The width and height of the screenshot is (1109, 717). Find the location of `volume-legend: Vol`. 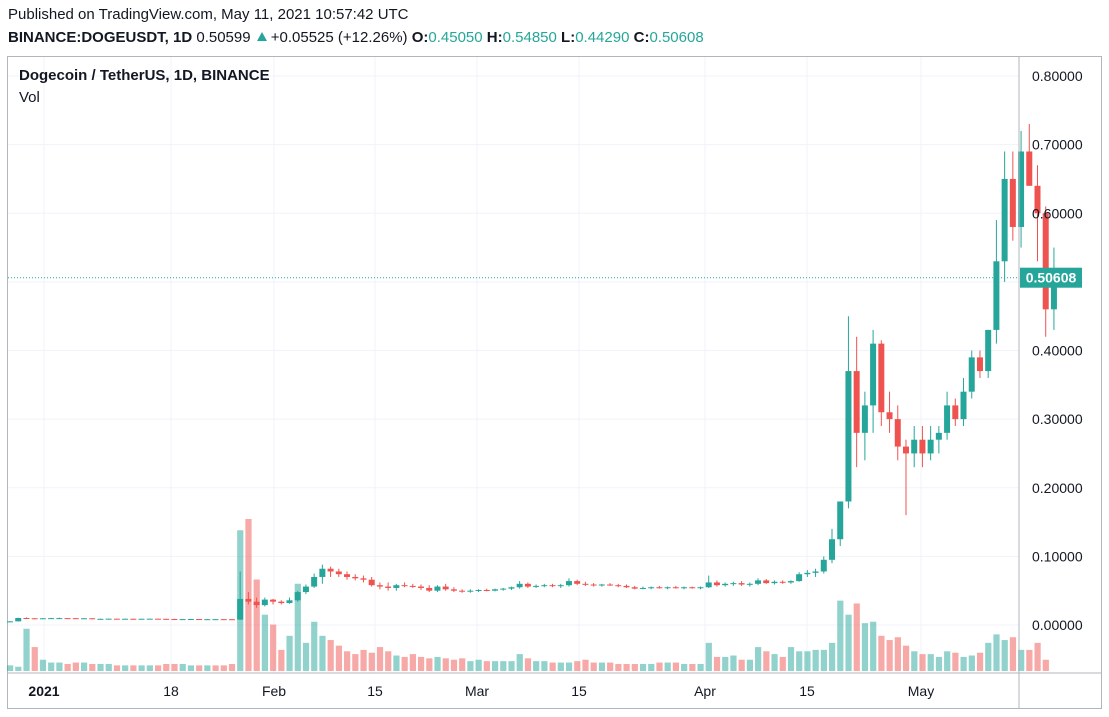

volume-legend: Vol is located at coordinates (29, 97).